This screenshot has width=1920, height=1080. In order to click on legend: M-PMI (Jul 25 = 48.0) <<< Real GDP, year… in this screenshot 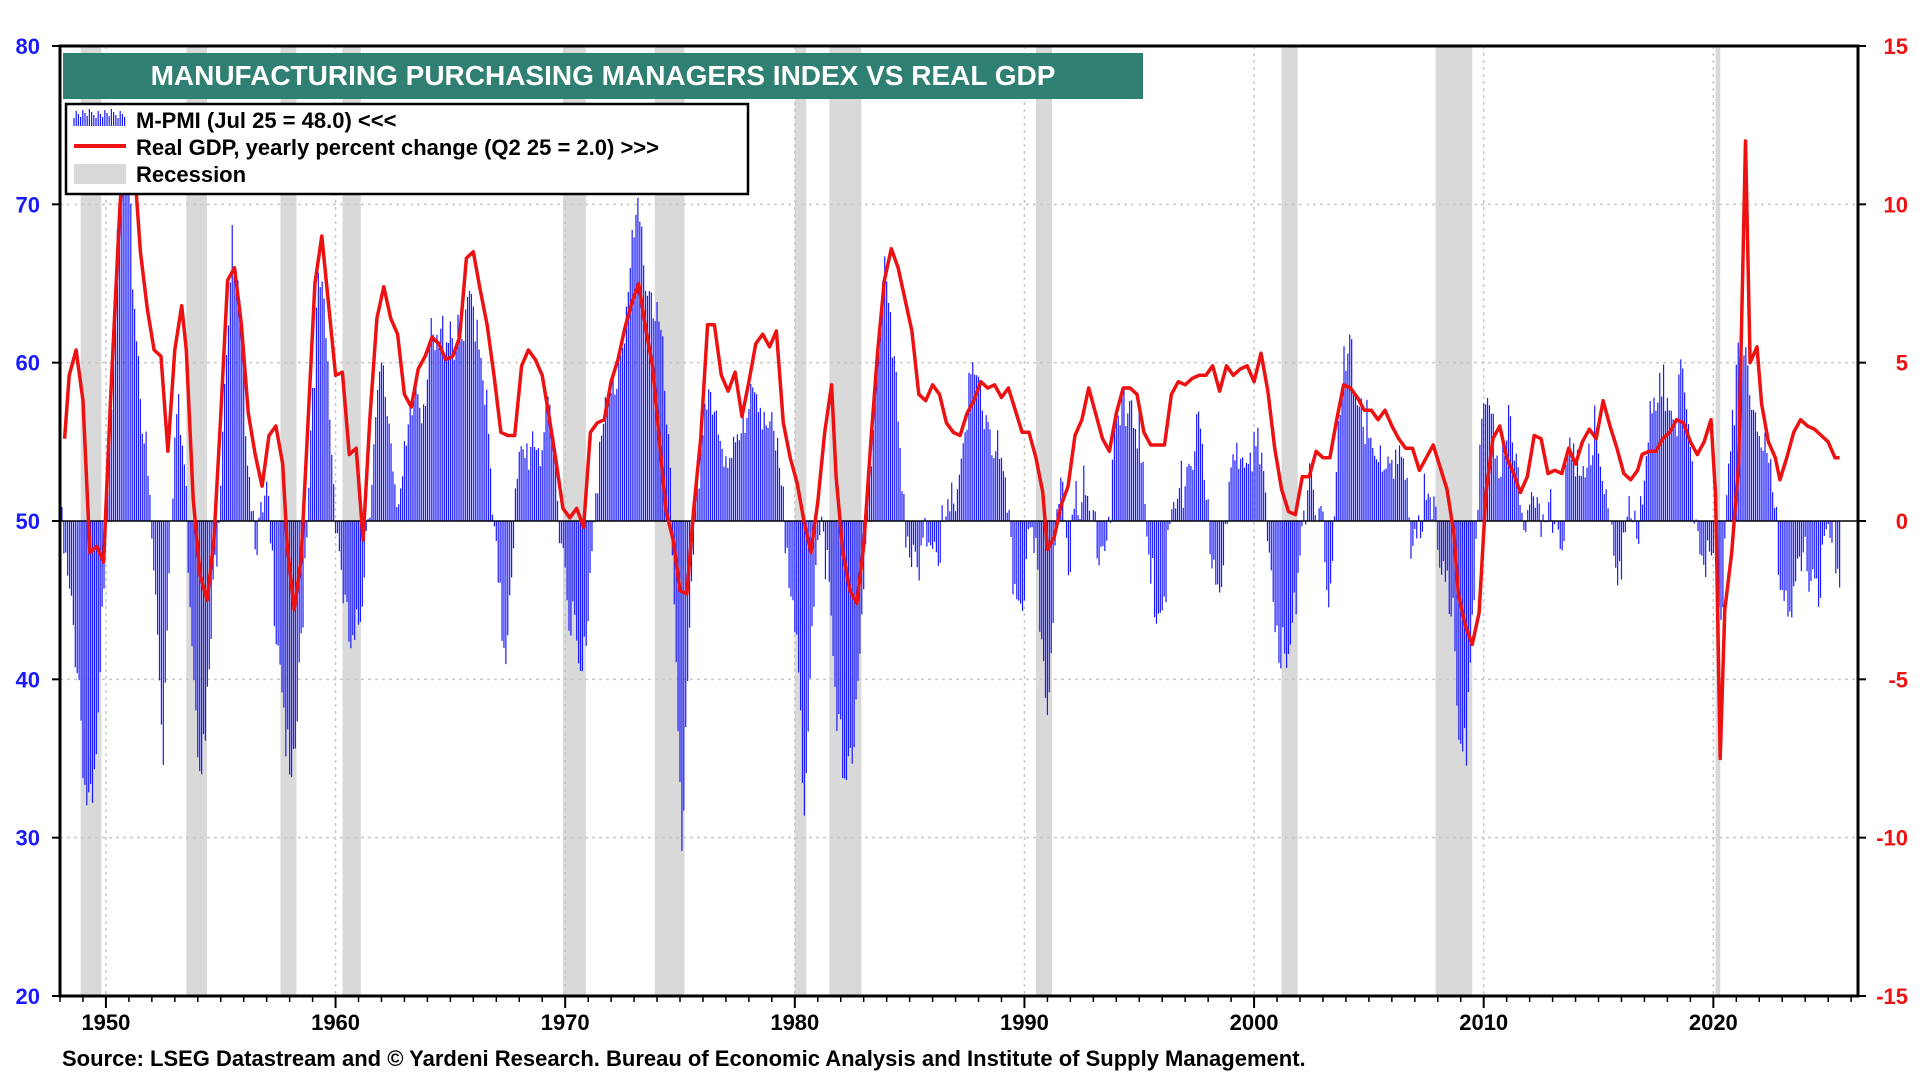, I will do `click(407, 149)`.